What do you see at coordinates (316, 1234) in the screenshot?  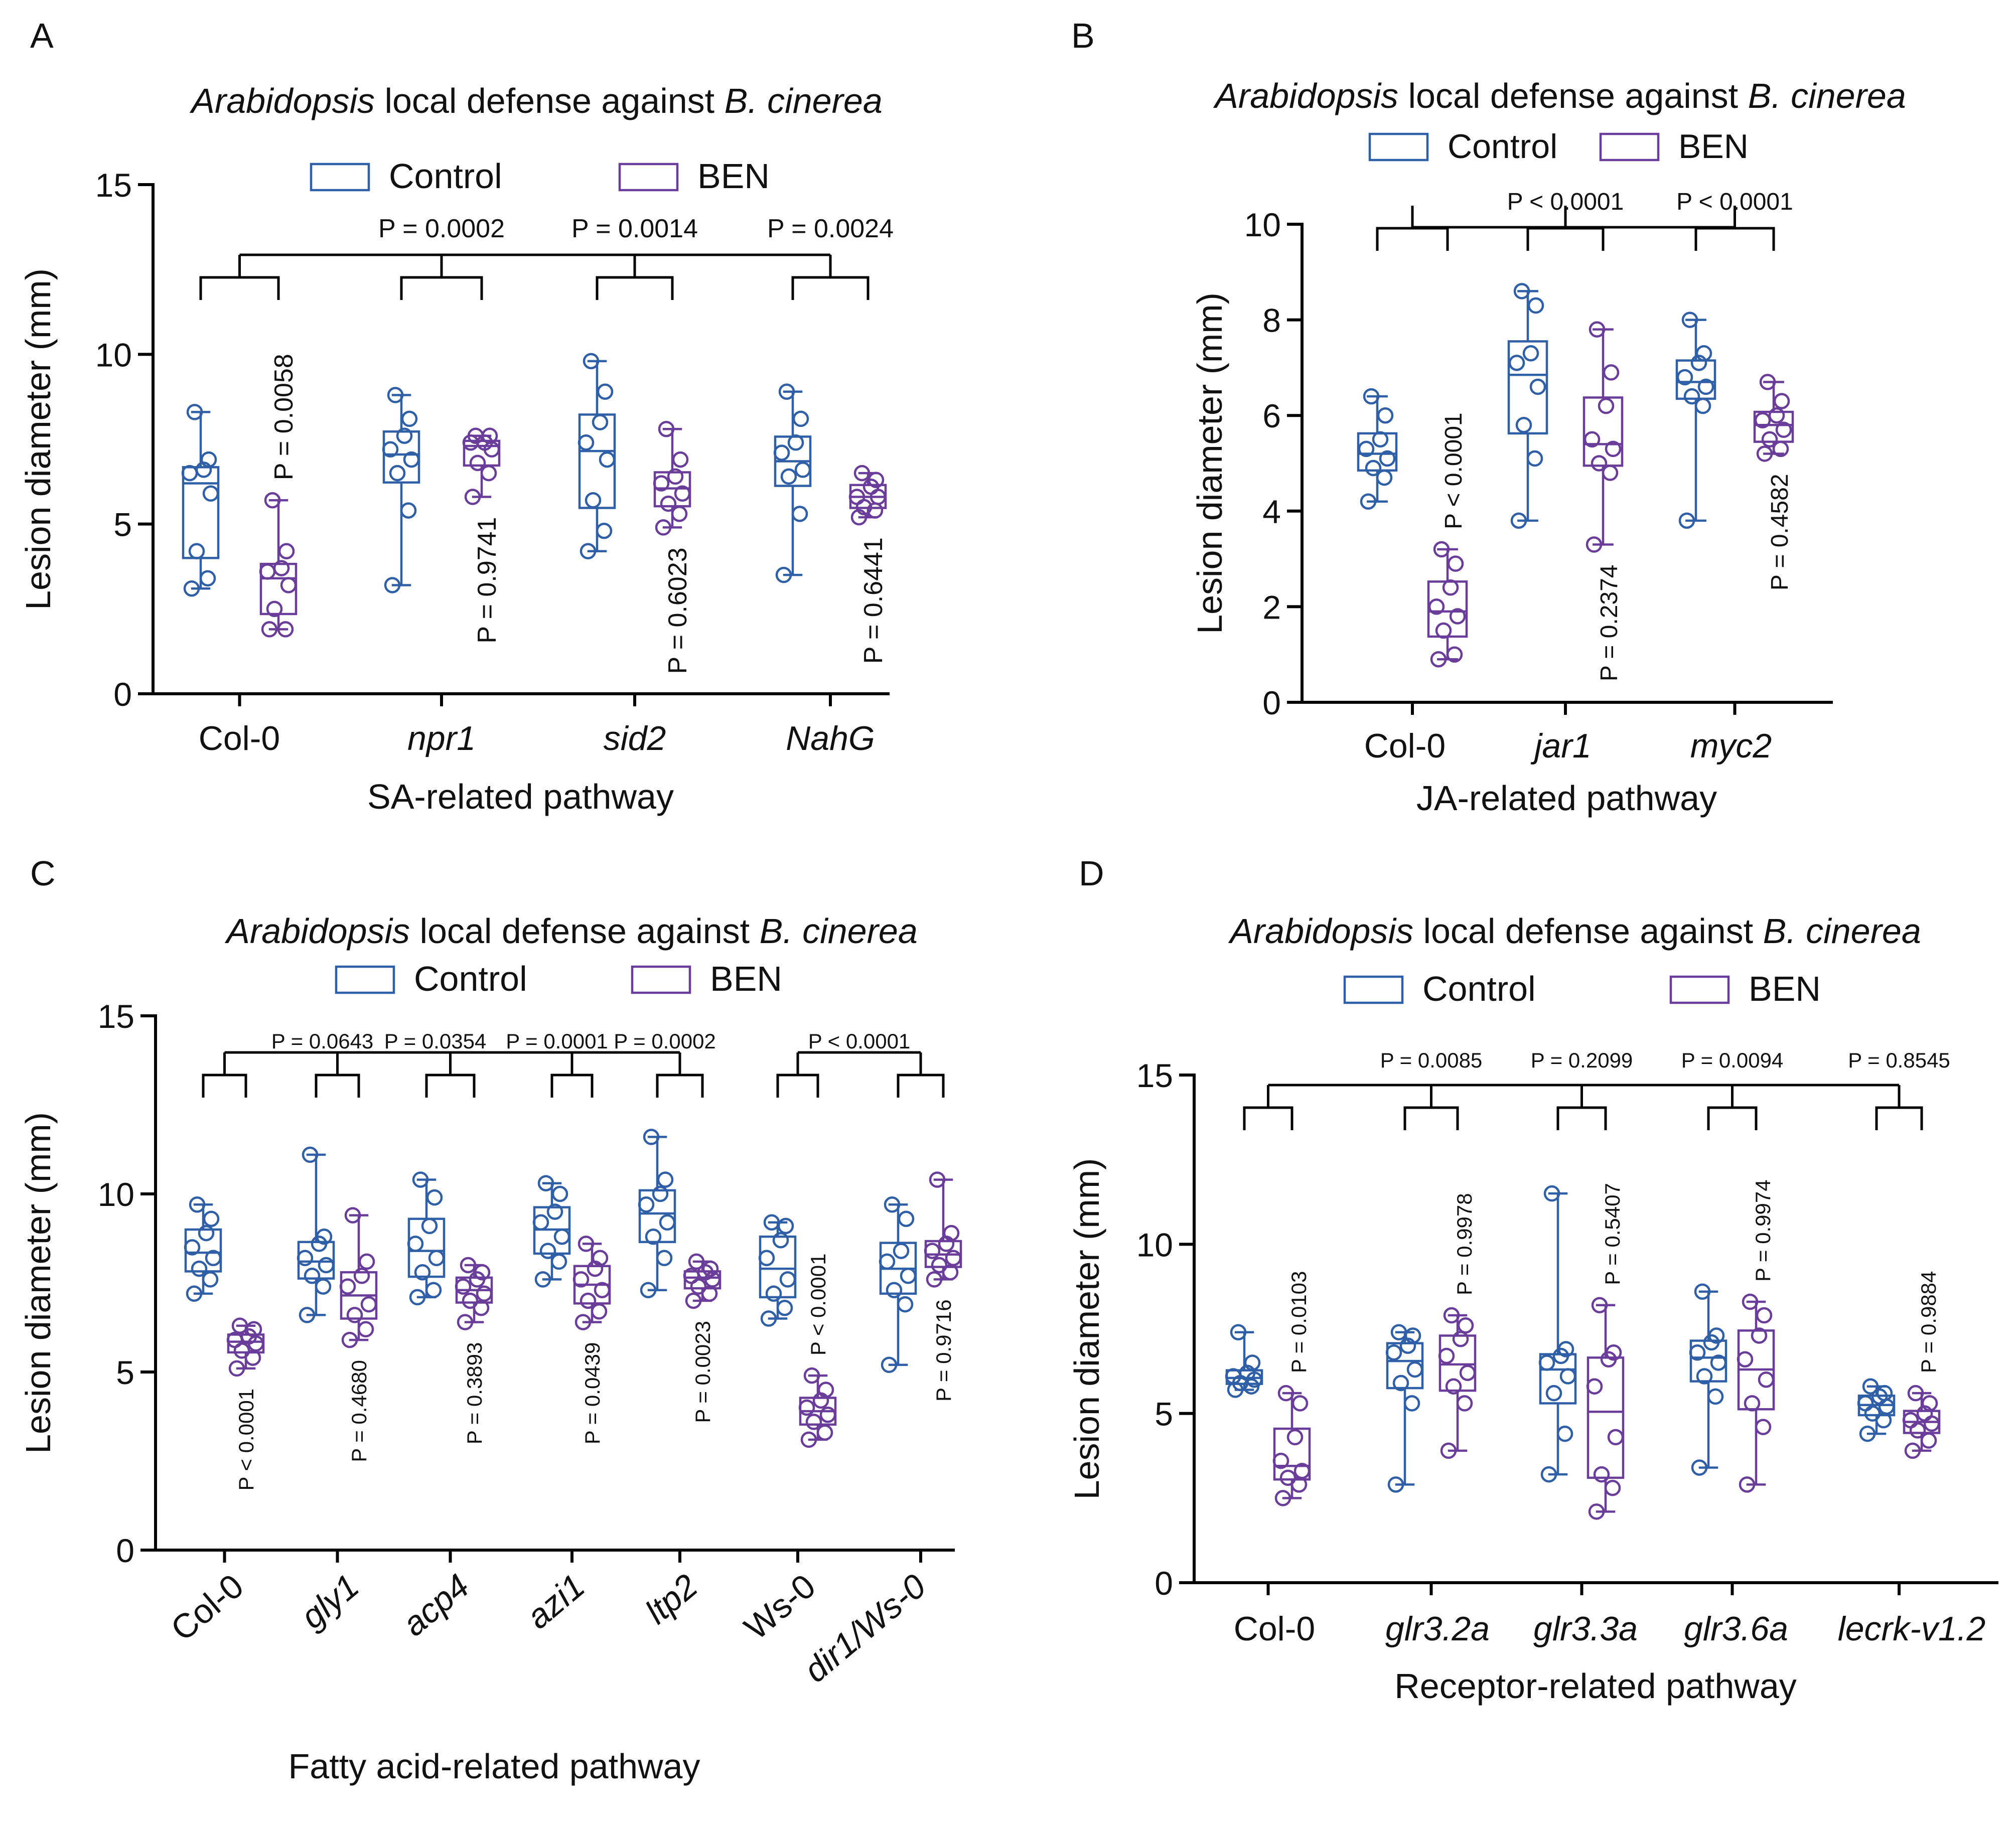 I see `box-control-gly1` at bounding box center [316, 1234].